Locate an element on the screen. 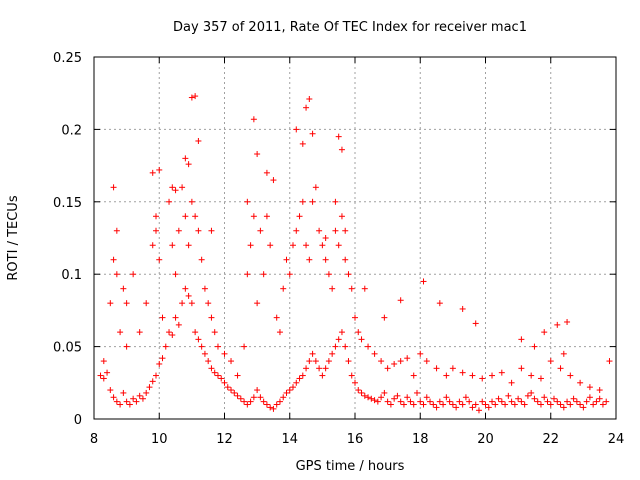  y-tick-label: 0.1 is located at coordinates (71, 275).